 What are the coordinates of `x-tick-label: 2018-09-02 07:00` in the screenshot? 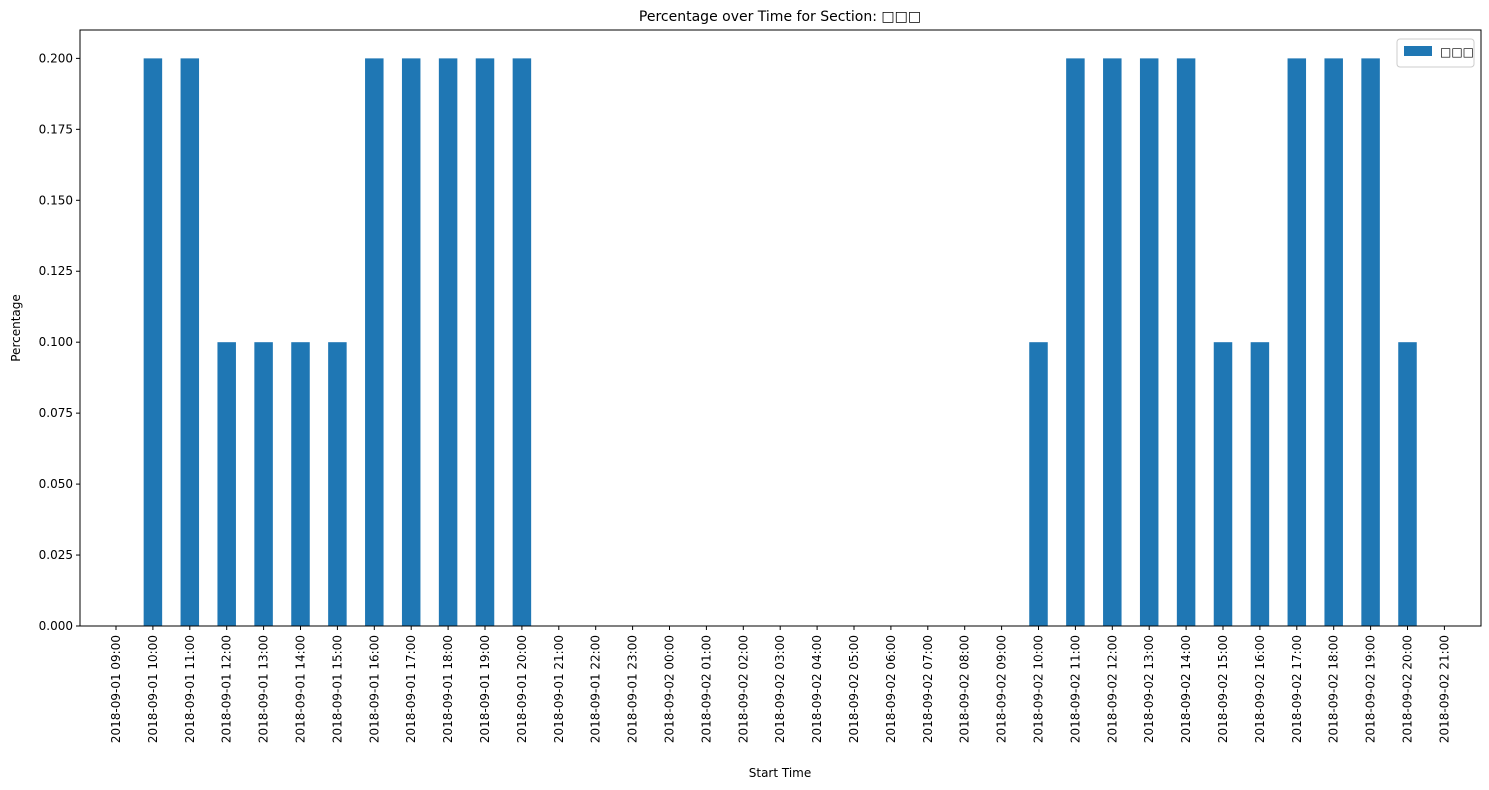 It's located at (928, 689).